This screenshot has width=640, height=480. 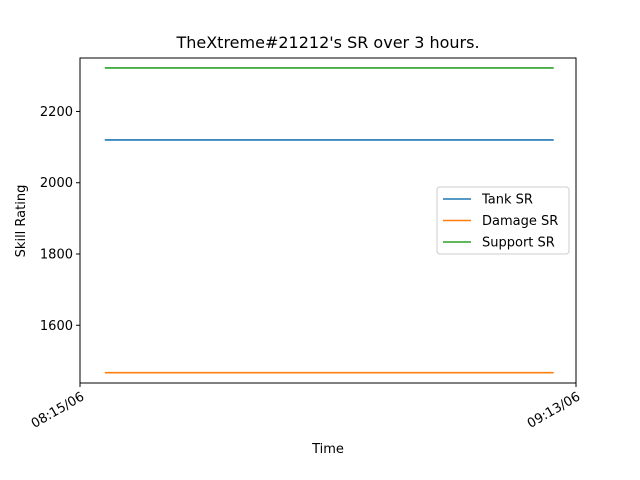 What do you see at coordinates (520, 221) in the screenshot?
I see `legend-label: Damage SR` at bounding box center [520, 221].